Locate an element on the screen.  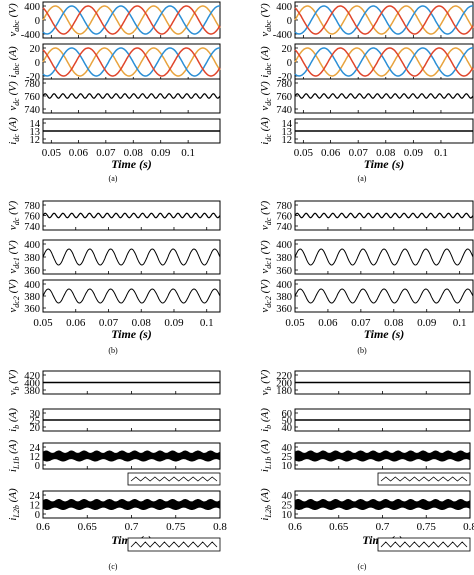
y-label-subscript: b is located at coordinates (268, 388).